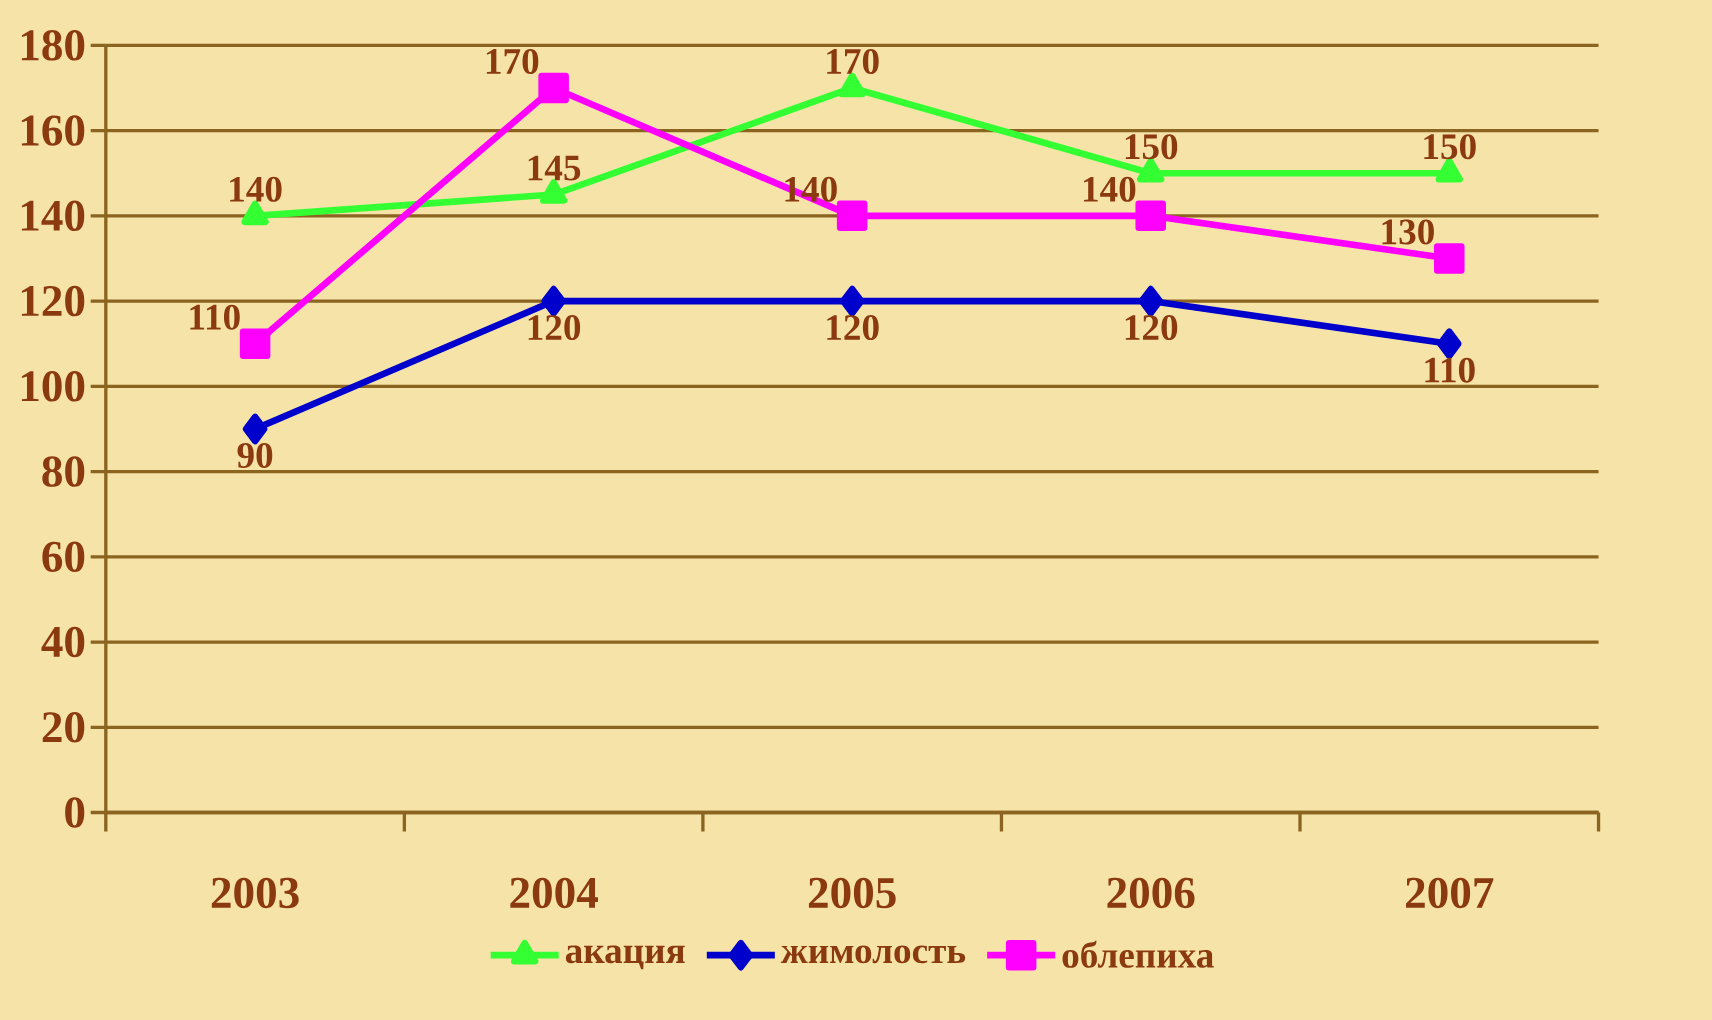 This screenshot has height=1020, width=1712. Describe the element at coordinates (1151, 892) in the screenshot. I see `x-tick-label: 2006` at that location.